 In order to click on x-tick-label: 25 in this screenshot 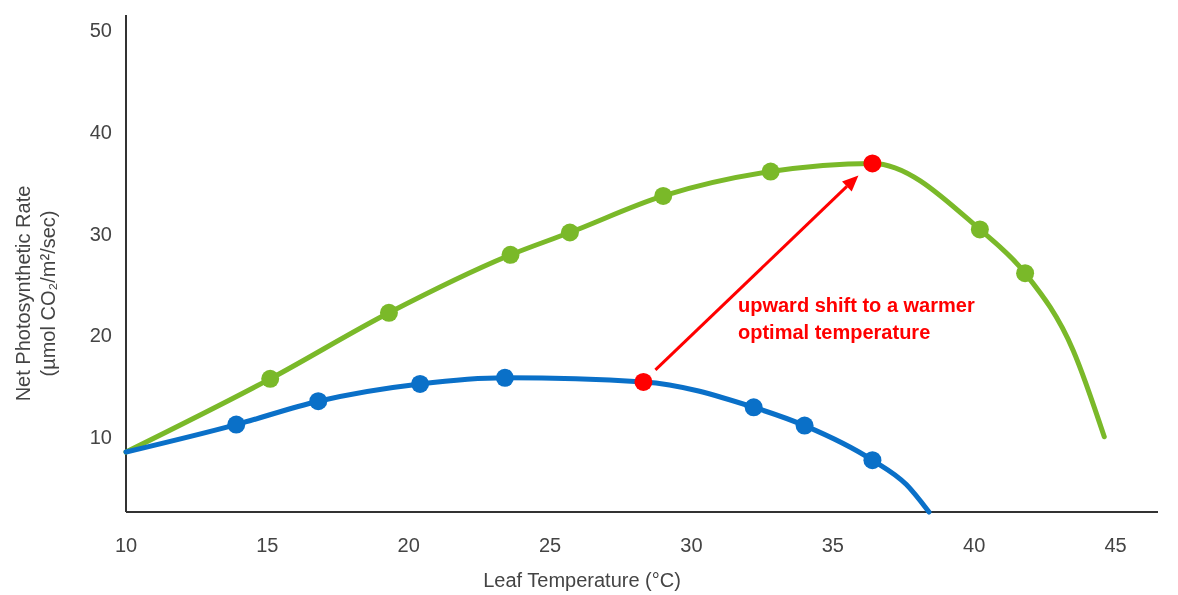, I will do `click(550, 545)`.